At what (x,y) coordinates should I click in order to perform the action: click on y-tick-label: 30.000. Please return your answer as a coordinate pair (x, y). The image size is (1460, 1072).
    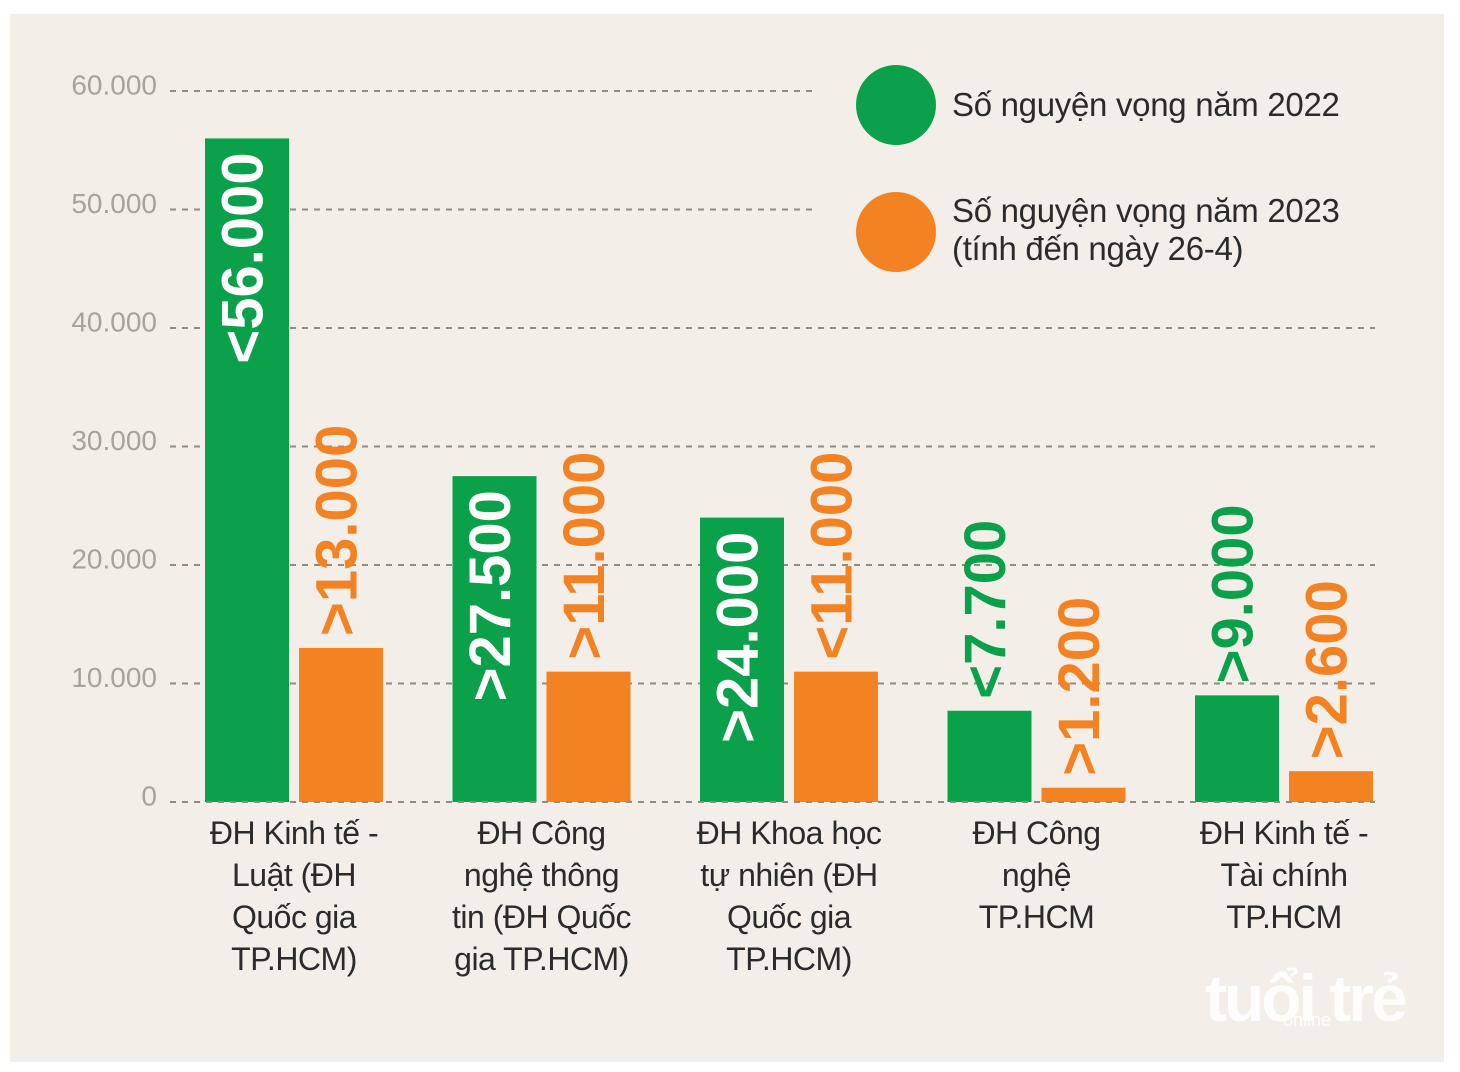
    Looking at the image, I should click on (114, 440).